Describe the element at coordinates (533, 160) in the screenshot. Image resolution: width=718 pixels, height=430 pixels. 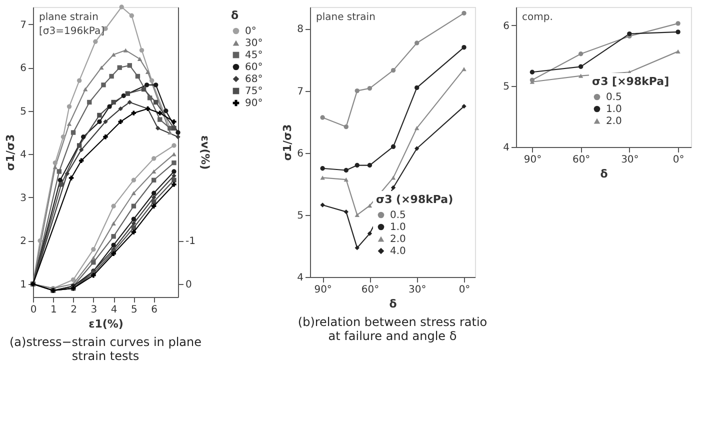
I see `x-tick-label: 90°` at that location.